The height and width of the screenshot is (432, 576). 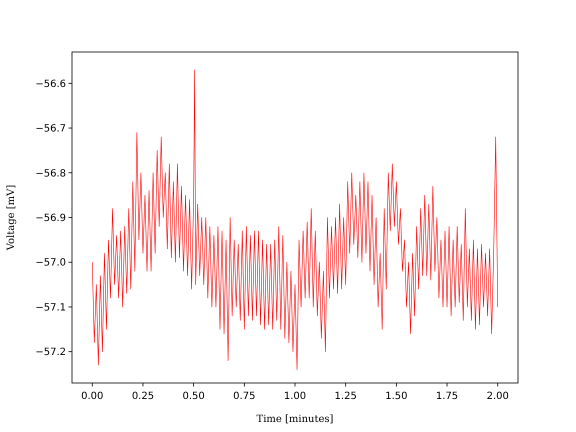 I want to click on y-tick-label: −56.7, so click(x=50, y=129).